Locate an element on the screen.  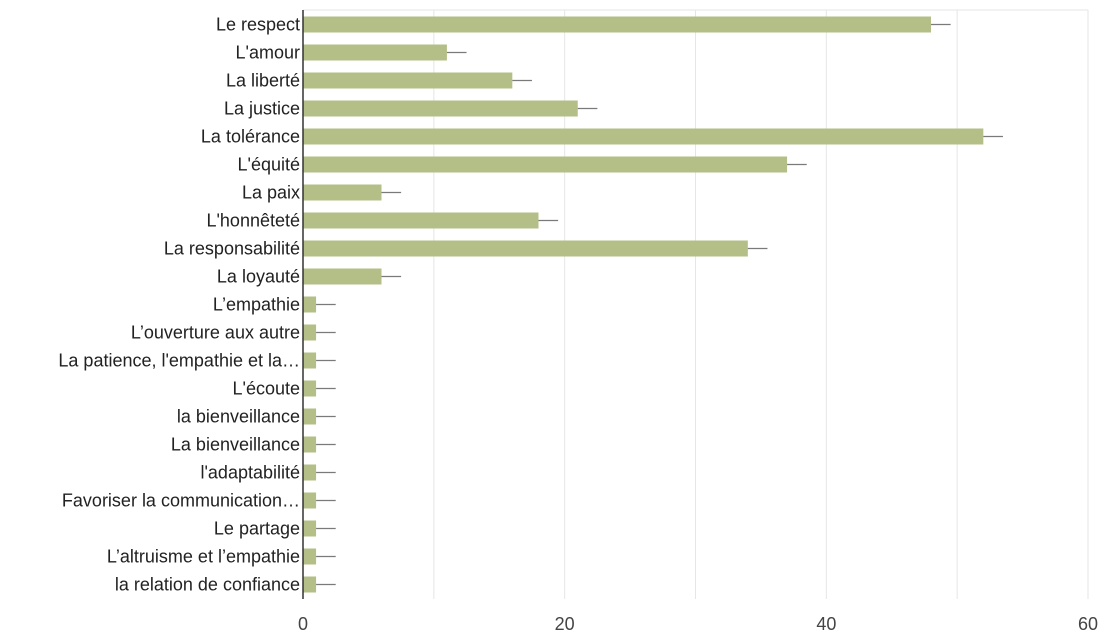
category-label: L’altruisme et l’empathie is located at coordinates (203, 557).